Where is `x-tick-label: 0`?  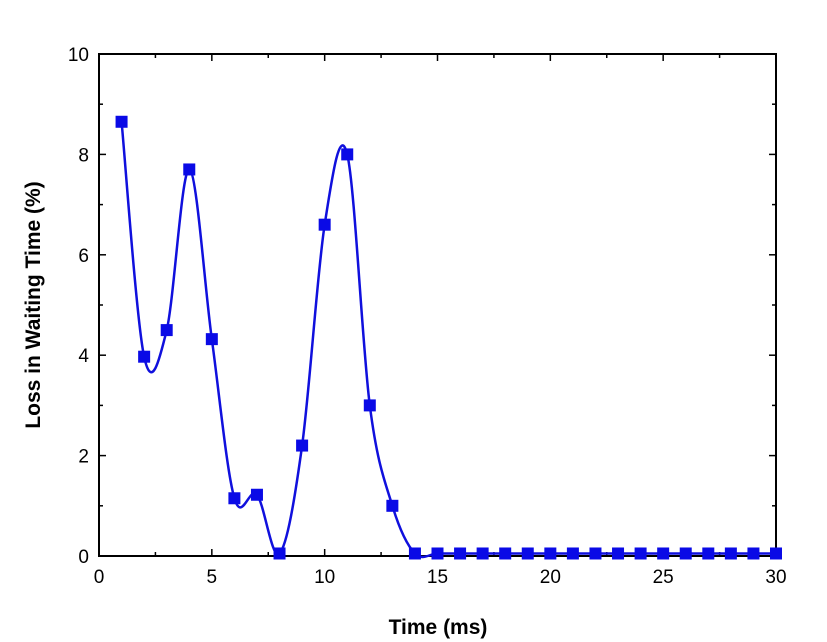 x-tick-label: 0 is located at coordinates (99, 577).